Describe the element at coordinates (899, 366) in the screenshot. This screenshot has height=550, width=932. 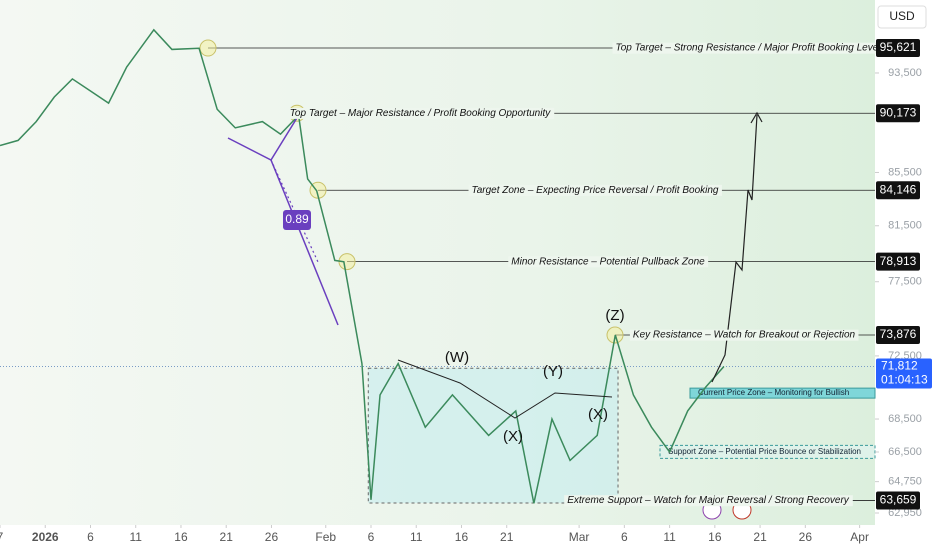
I see `current-price: 71,812` at that location.